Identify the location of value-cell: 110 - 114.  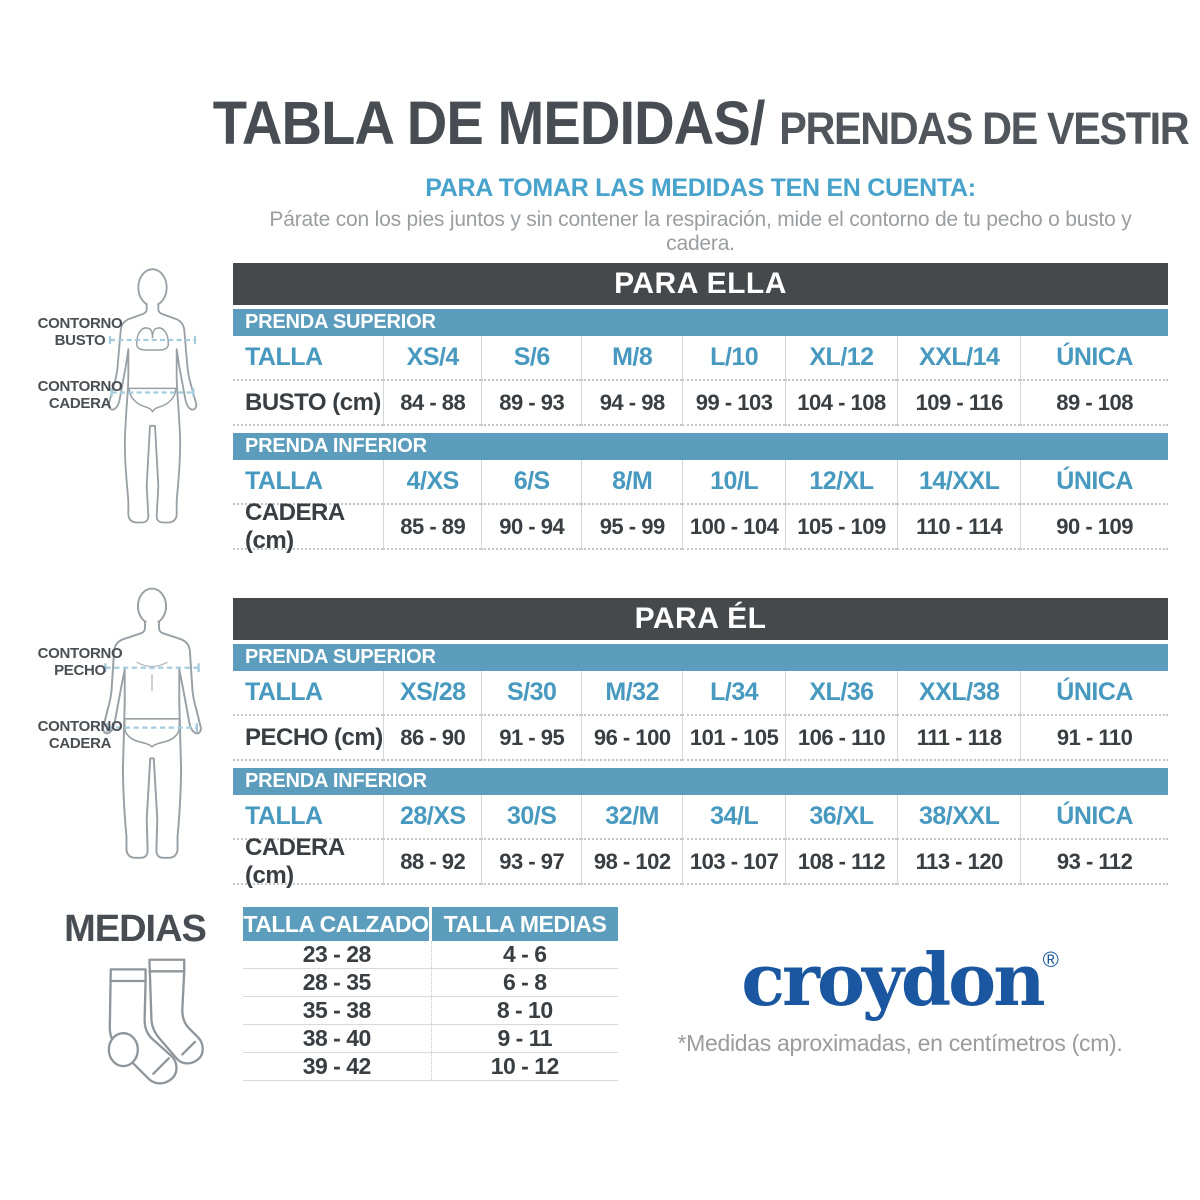
(959, 527).